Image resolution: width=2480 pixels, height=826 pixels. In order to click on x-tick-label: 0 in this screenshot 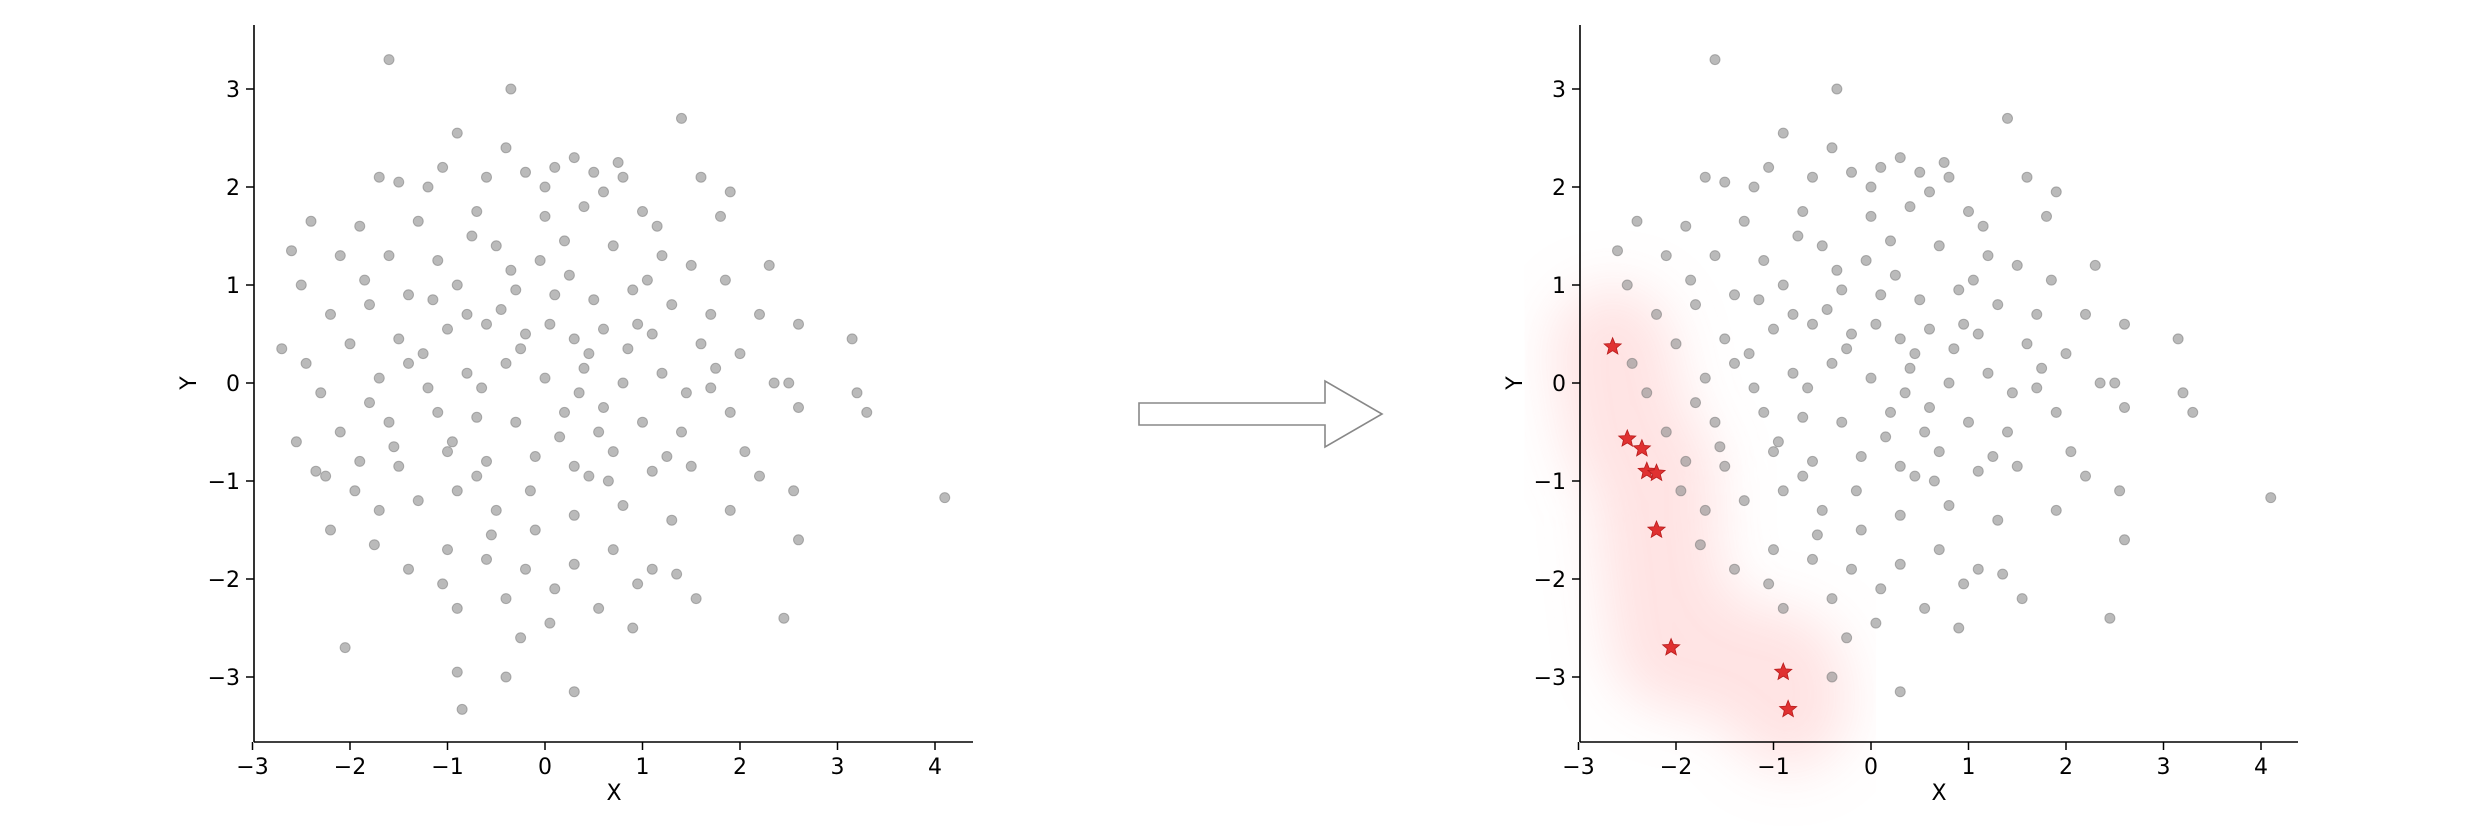, I will do `click(1871, 767)`.